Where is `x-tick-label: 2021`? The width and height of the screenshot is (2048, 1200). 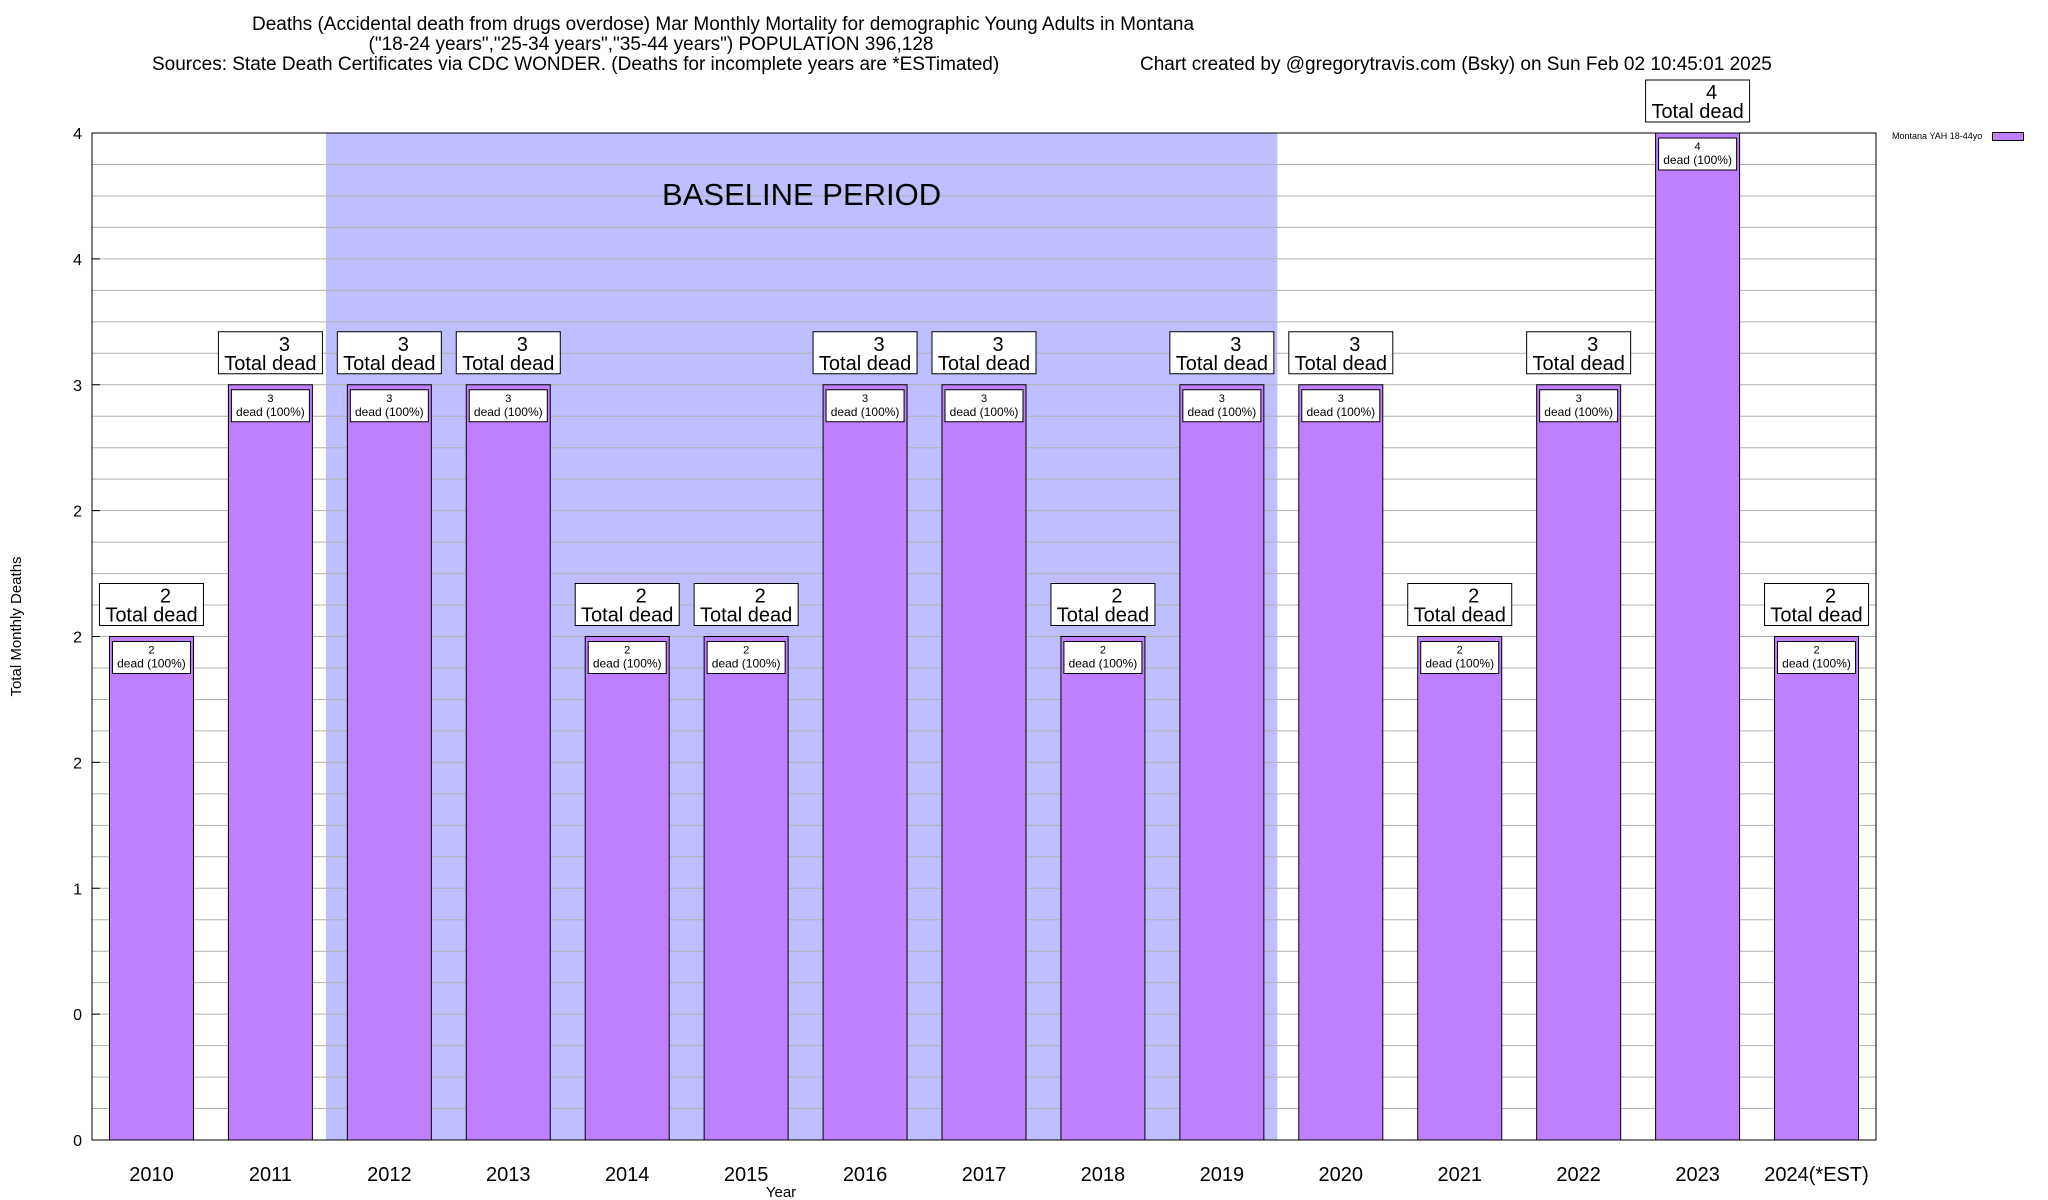 x-tick-label: 2021 is located at coordinates (1459, 1175).